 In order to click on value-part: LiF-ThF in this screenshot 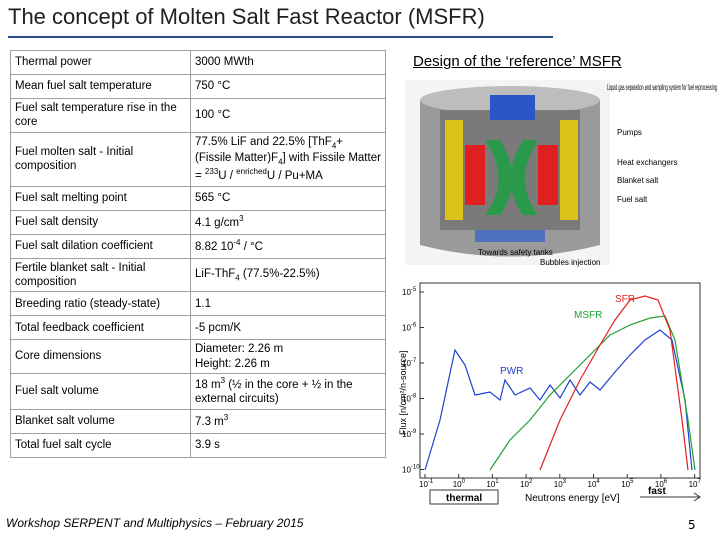, I will do `click(215, 273)`.